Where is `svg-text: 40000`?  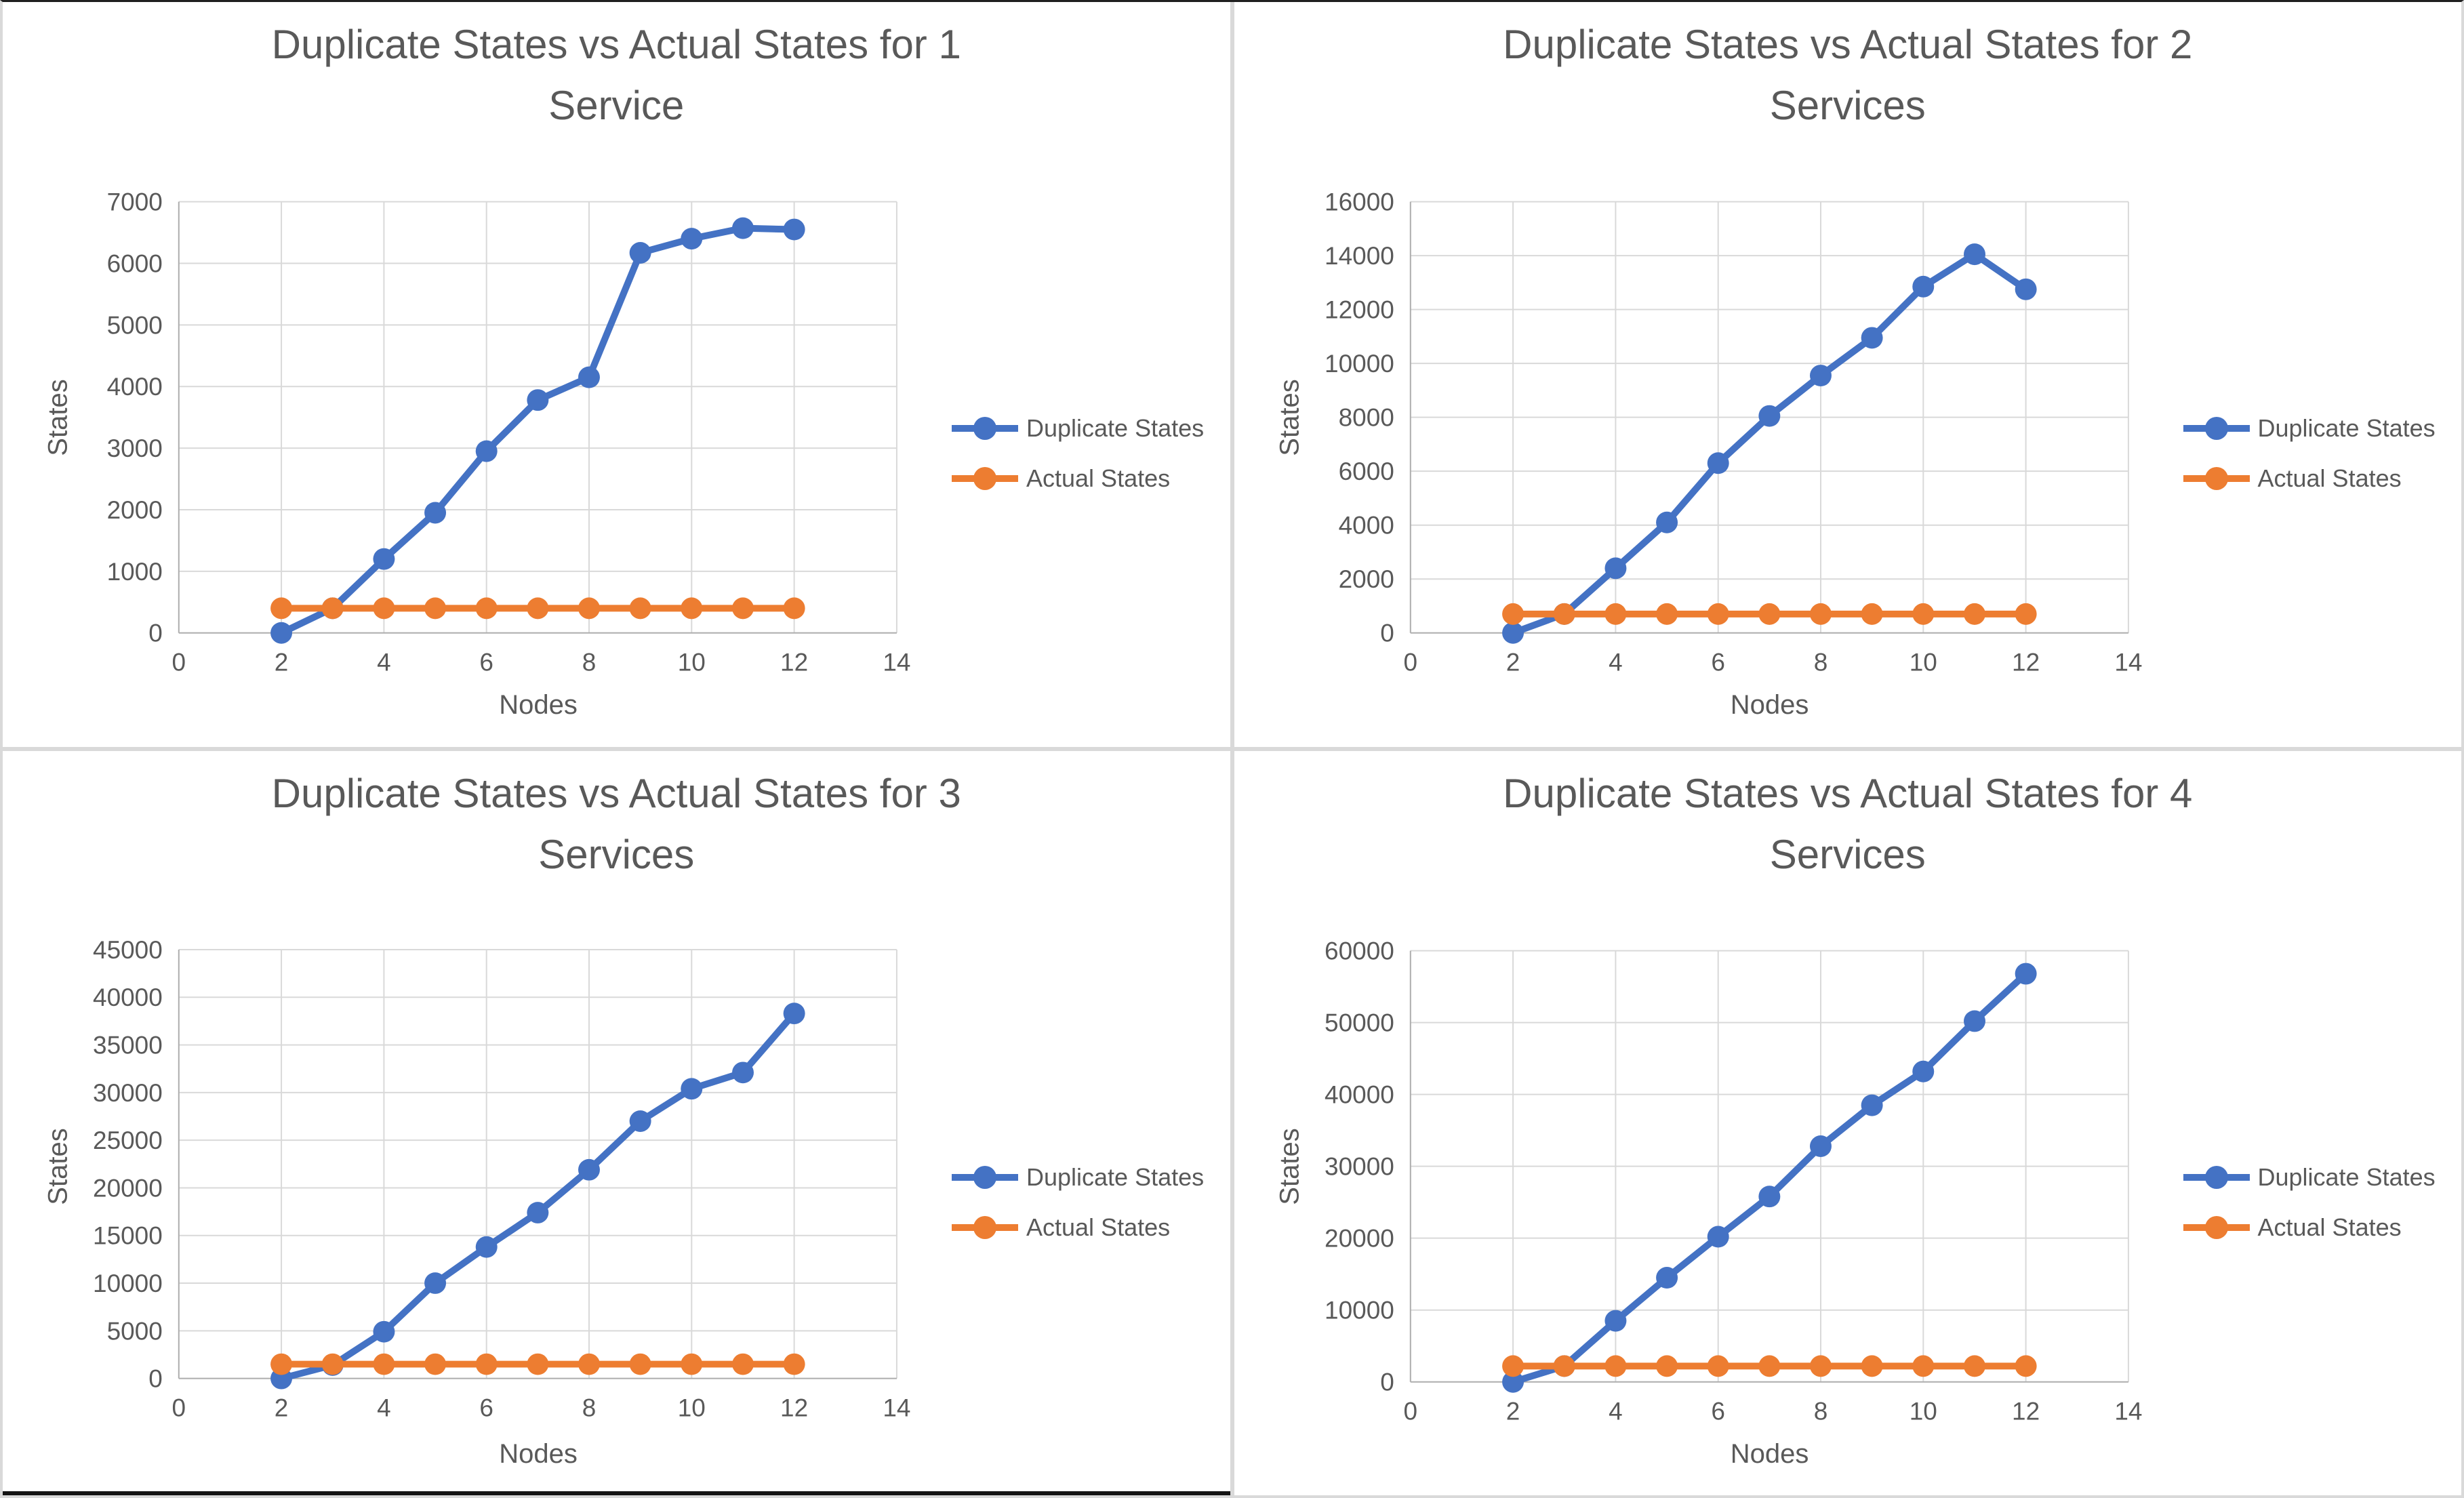 svg-text: 40000 is located at coordinates (1359, 1094).